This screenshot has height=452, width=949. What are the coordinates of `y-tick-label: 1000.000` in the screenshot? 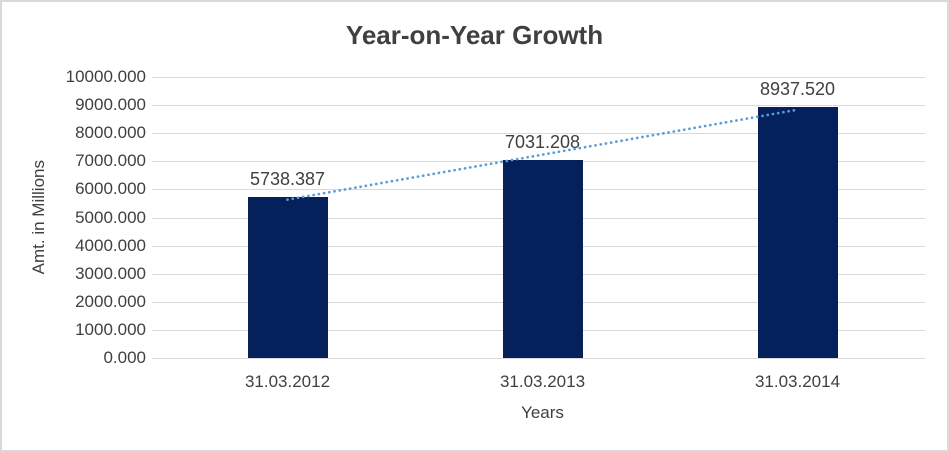 It's located at (110, 329).